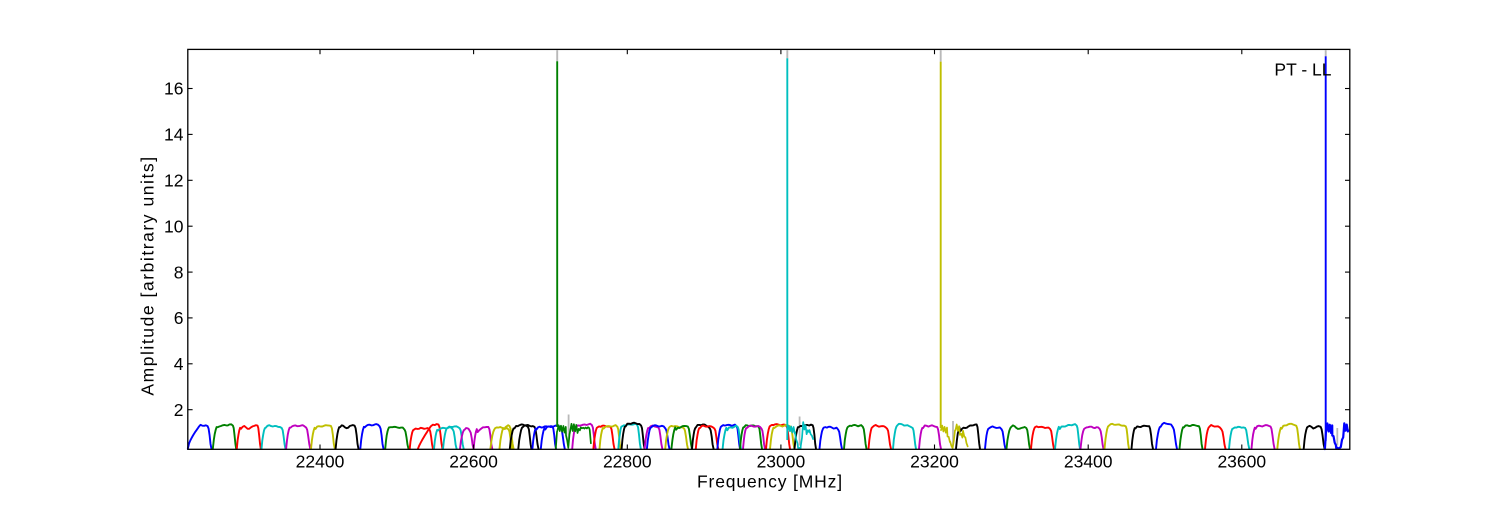 This screenshot has height=505, width=1500. Describe the element at coordinates (770, 482) in the screenshot. I see `svg-text: Frequency [MHz]` at that location.